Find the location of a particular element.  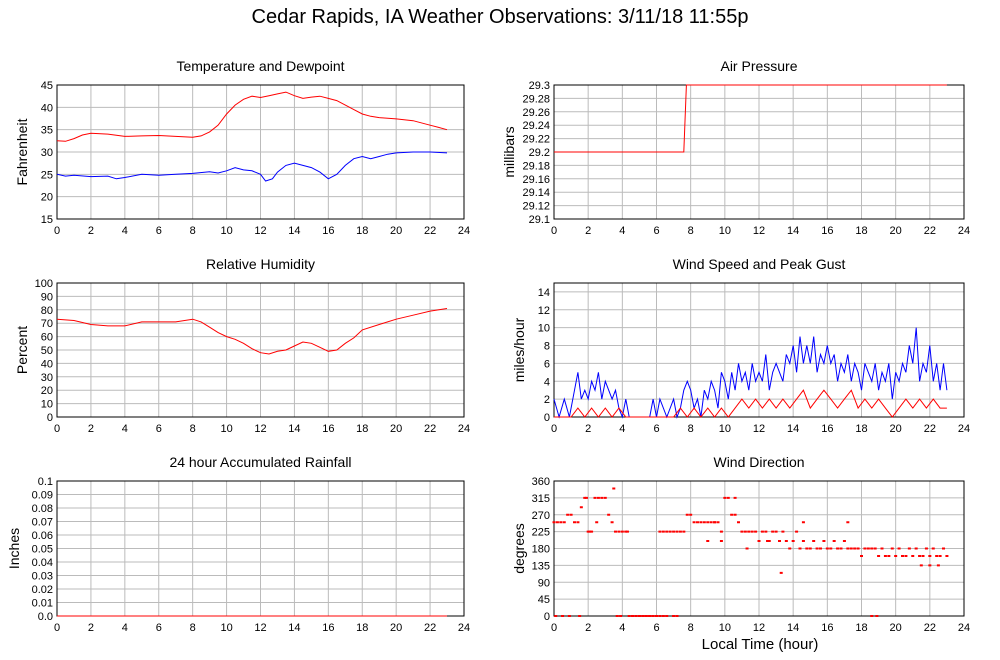

rain-xtick-label: 18 is located at coordinates (362, 628).